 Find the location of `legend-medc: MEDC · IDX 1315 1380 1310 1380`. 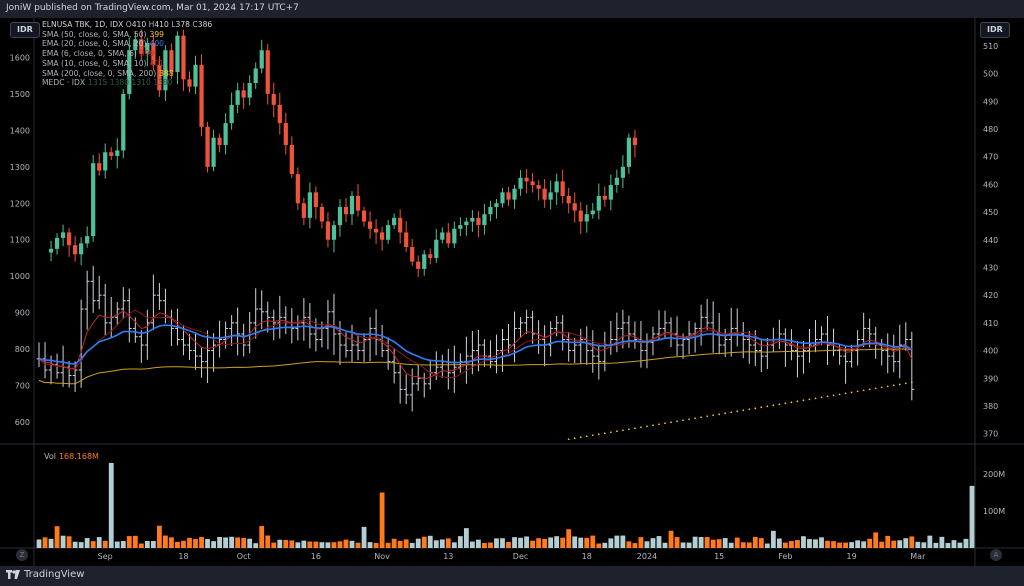

legend-medc: MEDC · IDX 1315 1380 1310 1380 is located at coordinates (107, 83).